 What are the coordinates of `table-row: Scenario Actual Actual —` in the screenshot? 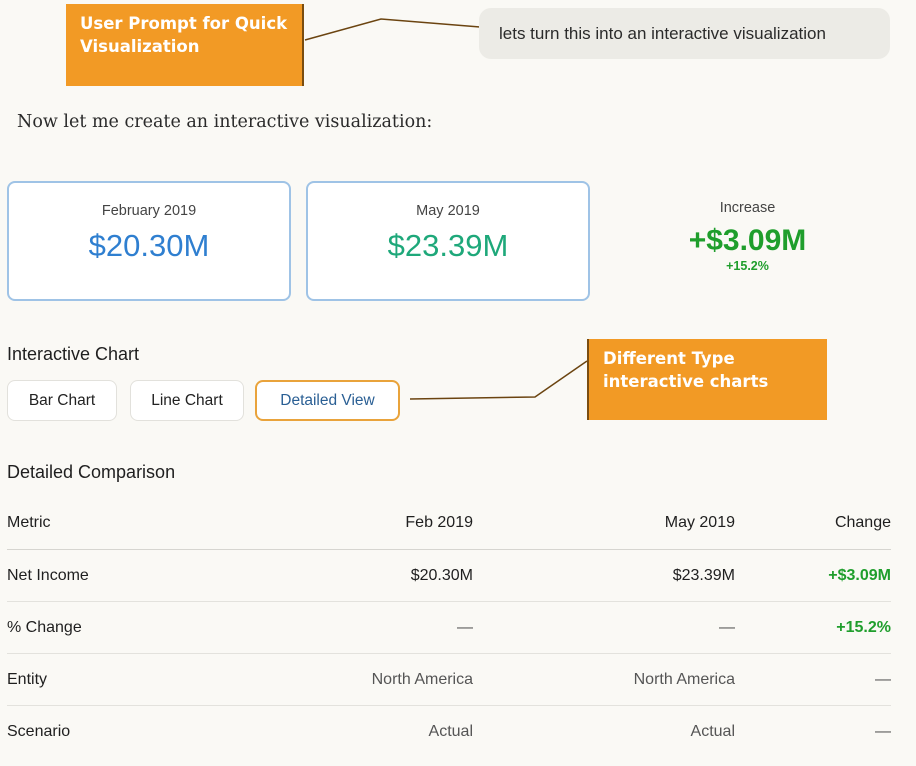 It's located at (449, 731).